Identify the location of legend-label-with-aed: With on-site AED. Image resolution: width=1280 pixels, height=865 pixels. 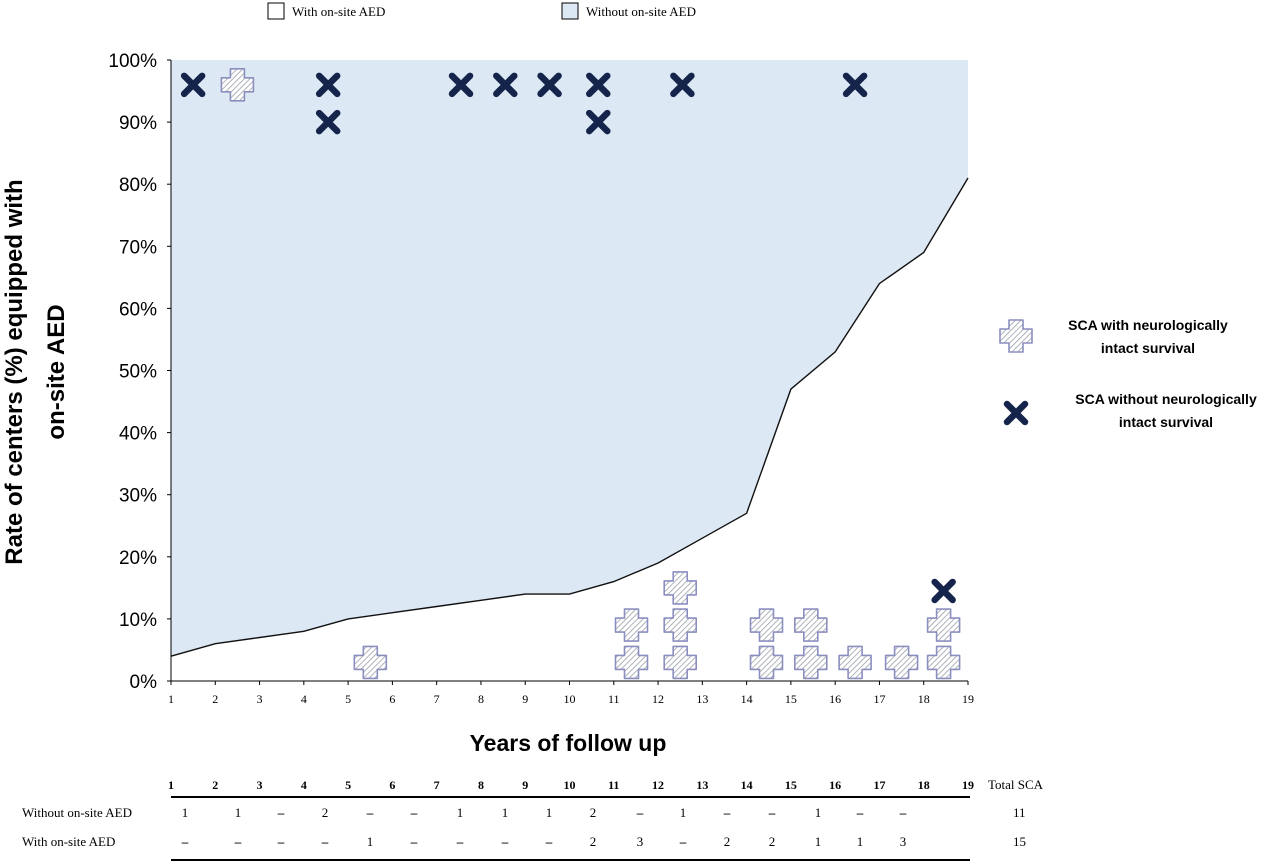
(338, 11).